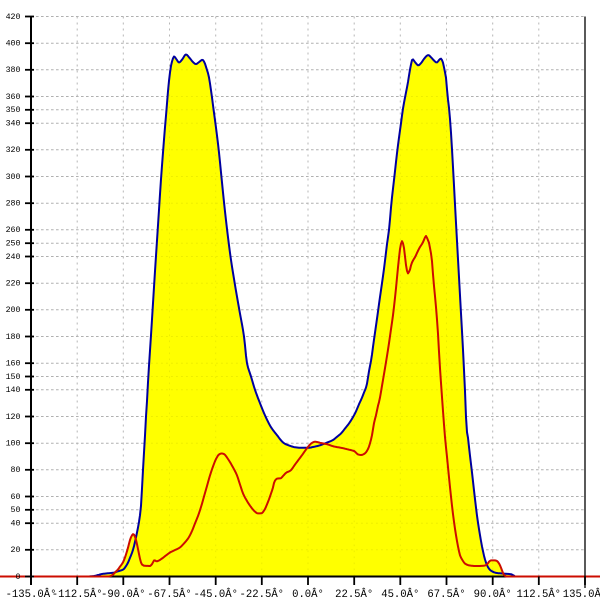  I want to click on svg-text: -112.5Â°, so click(77, 593).